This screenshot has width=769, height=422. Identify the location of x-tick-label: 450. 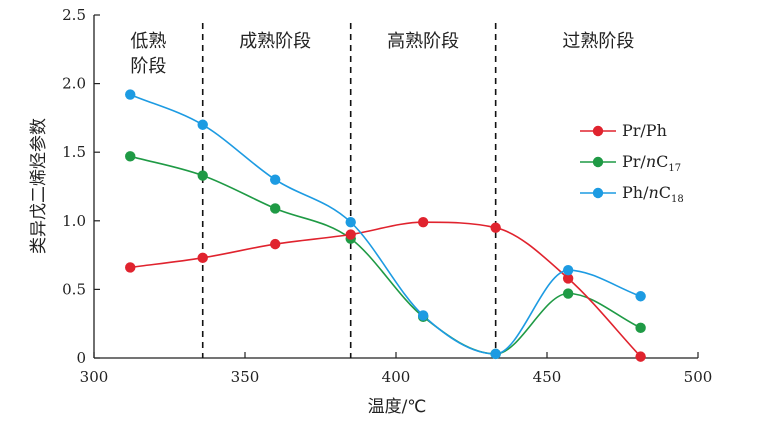
(547, 377).